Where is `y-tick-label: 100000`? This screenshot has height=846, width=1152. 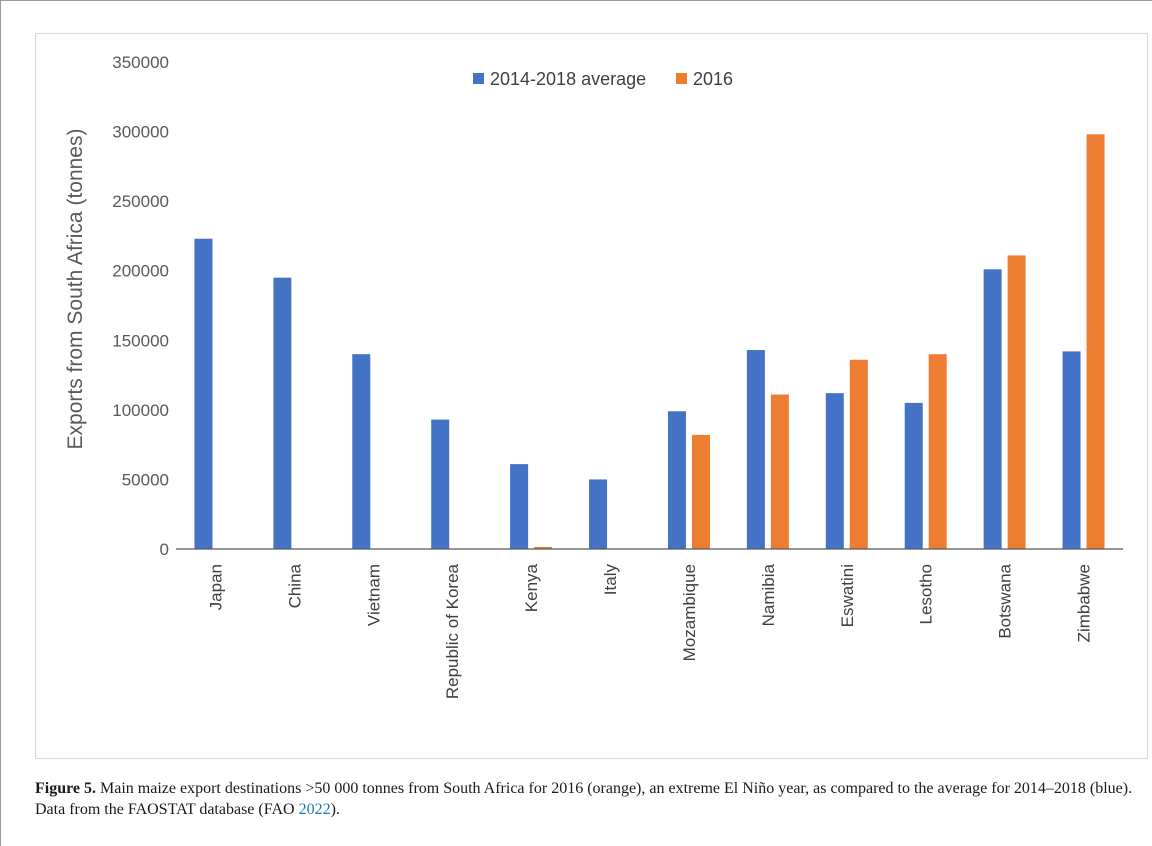
y-tick-label: 100000 is located at coordinates (140, 410).